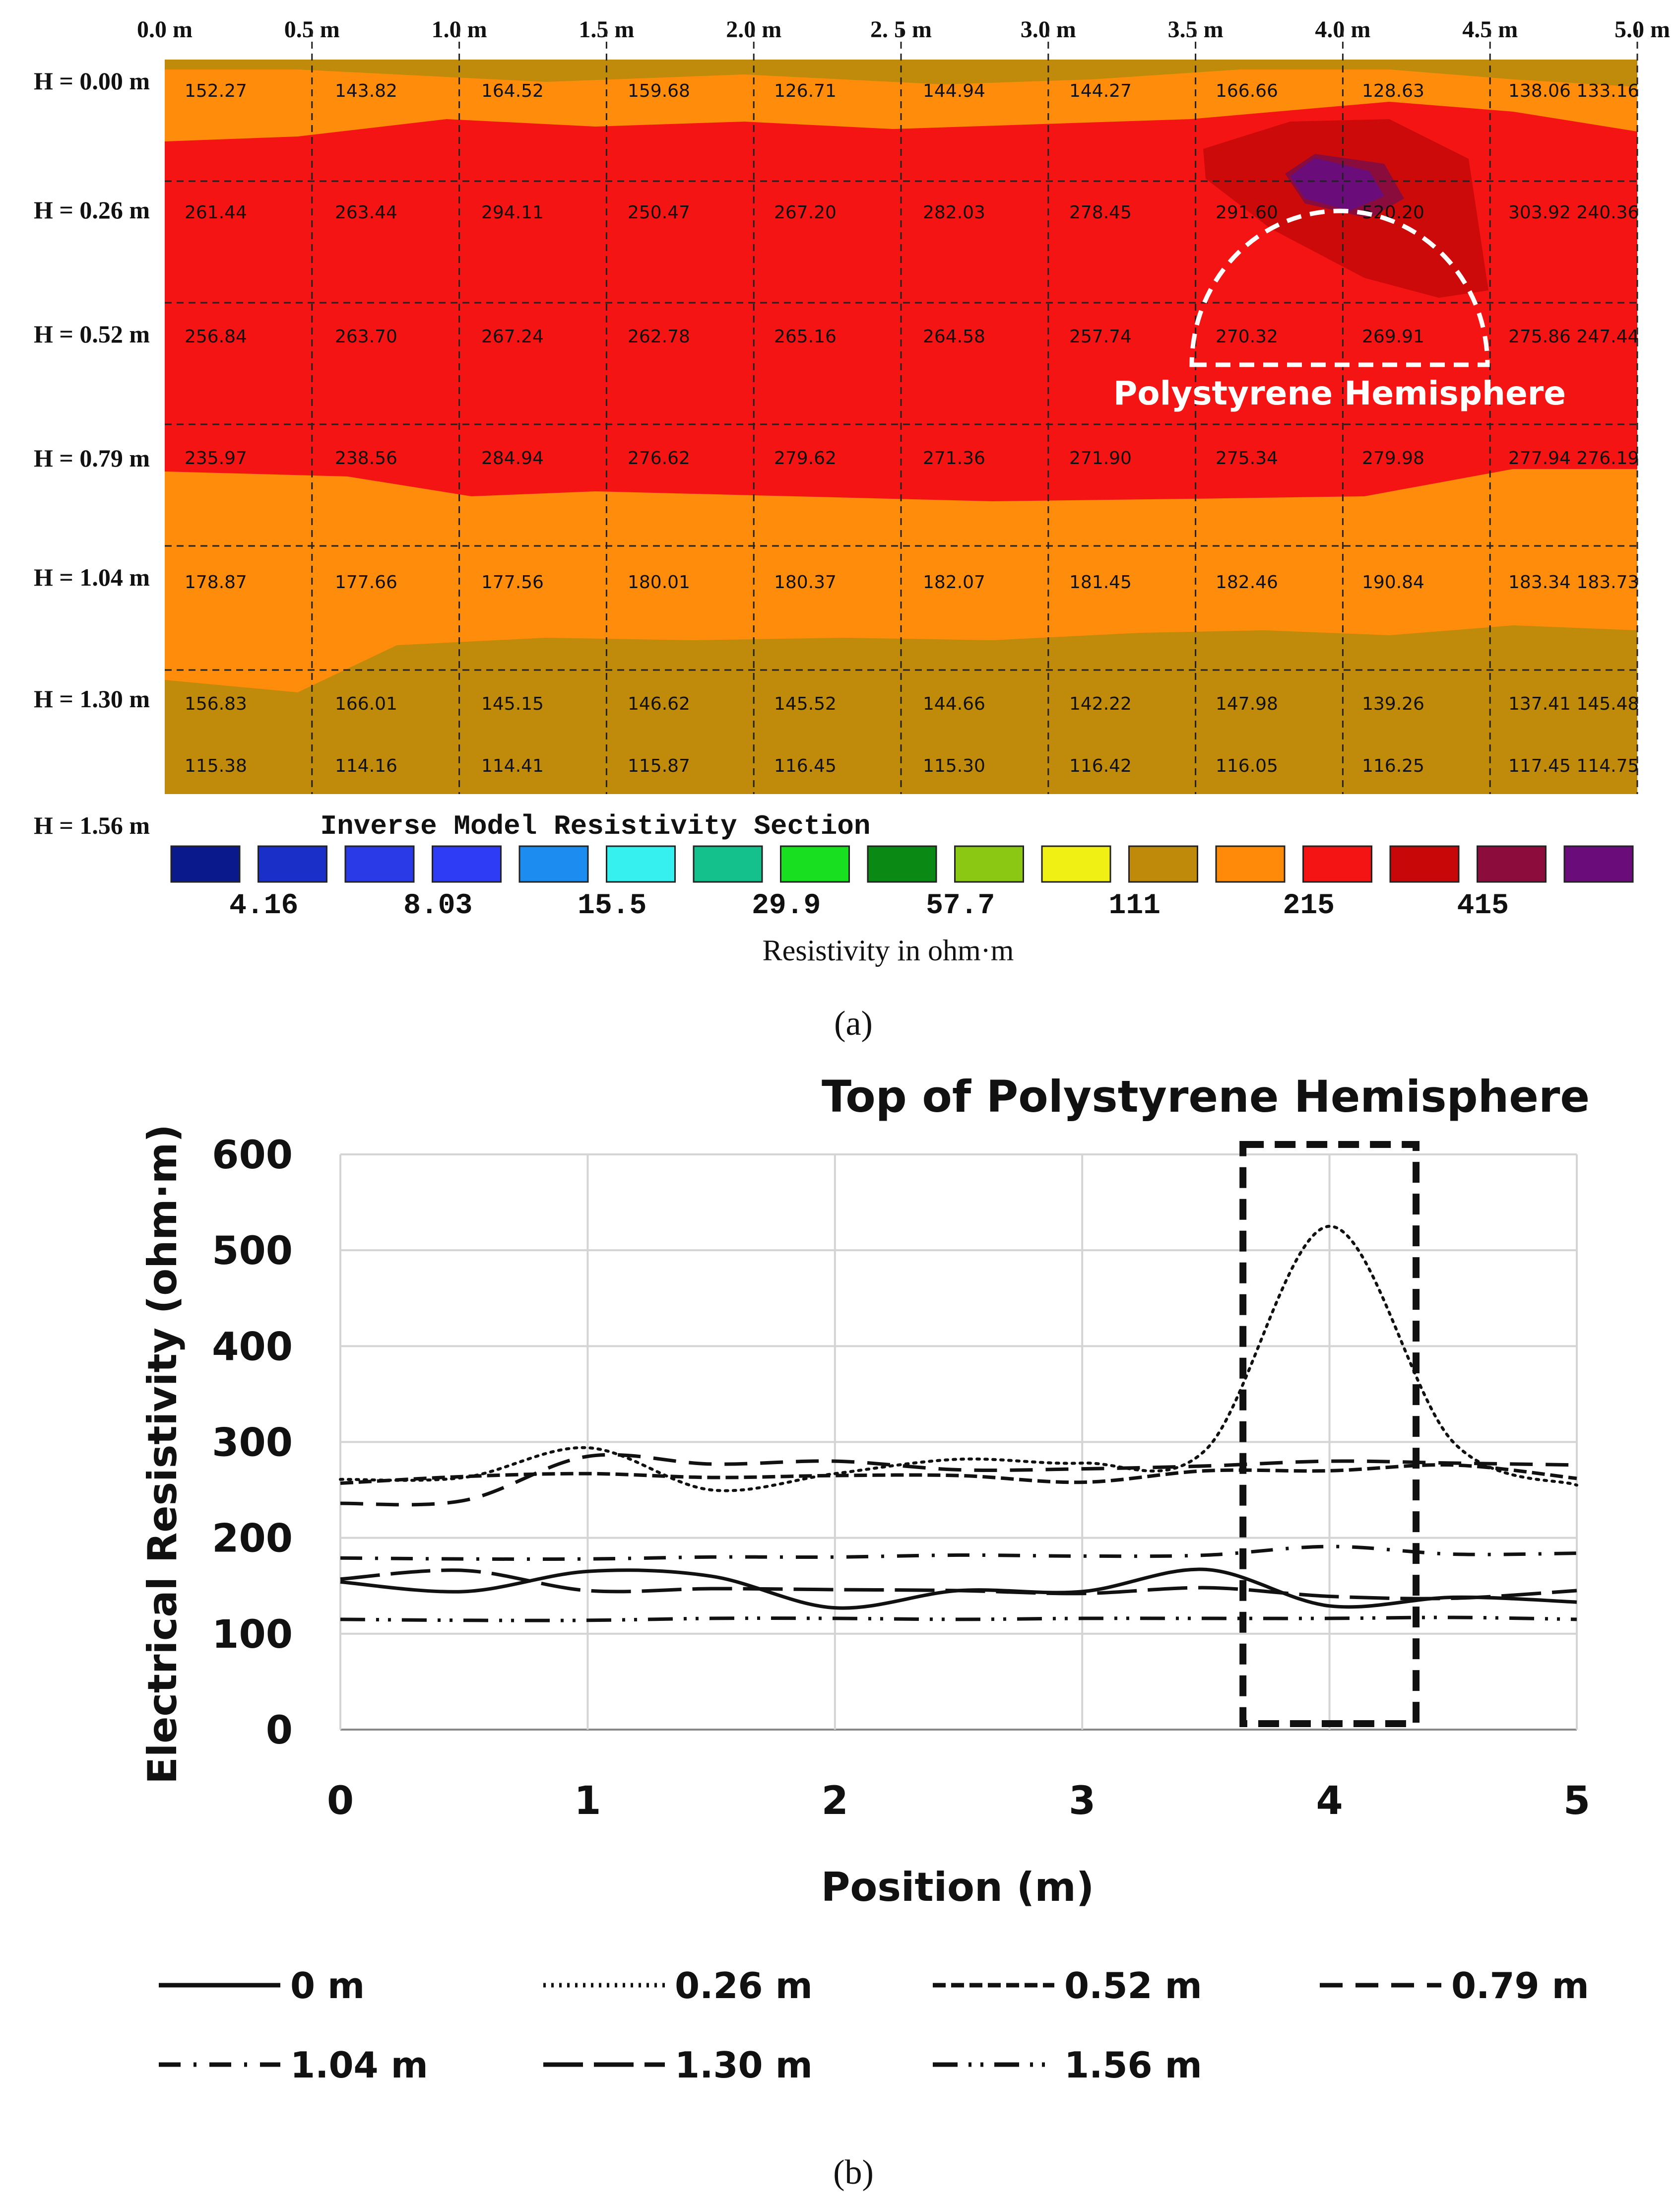 This screenshot has width=1678, height=2212. Describe the element at coordinates (1393, 458) in the screenshot. I see `cell-value: 279.98` at that location.